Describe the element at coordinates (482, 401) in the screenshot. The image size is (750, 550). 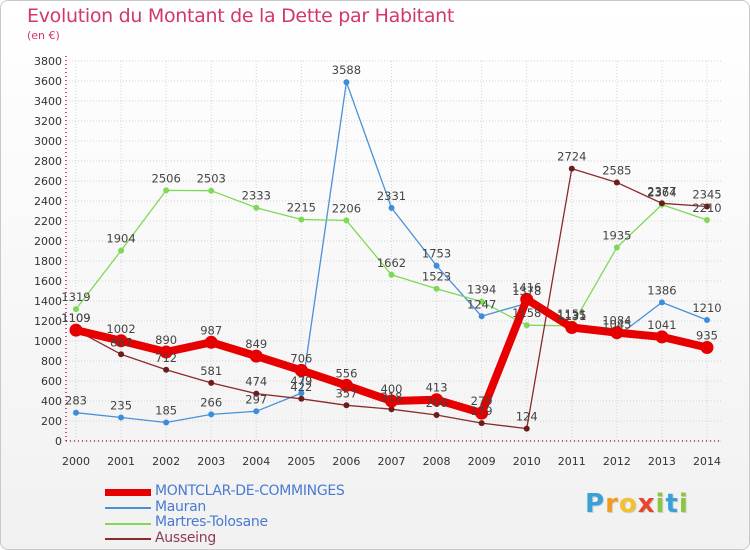
I see `data-label: 279` at that location.